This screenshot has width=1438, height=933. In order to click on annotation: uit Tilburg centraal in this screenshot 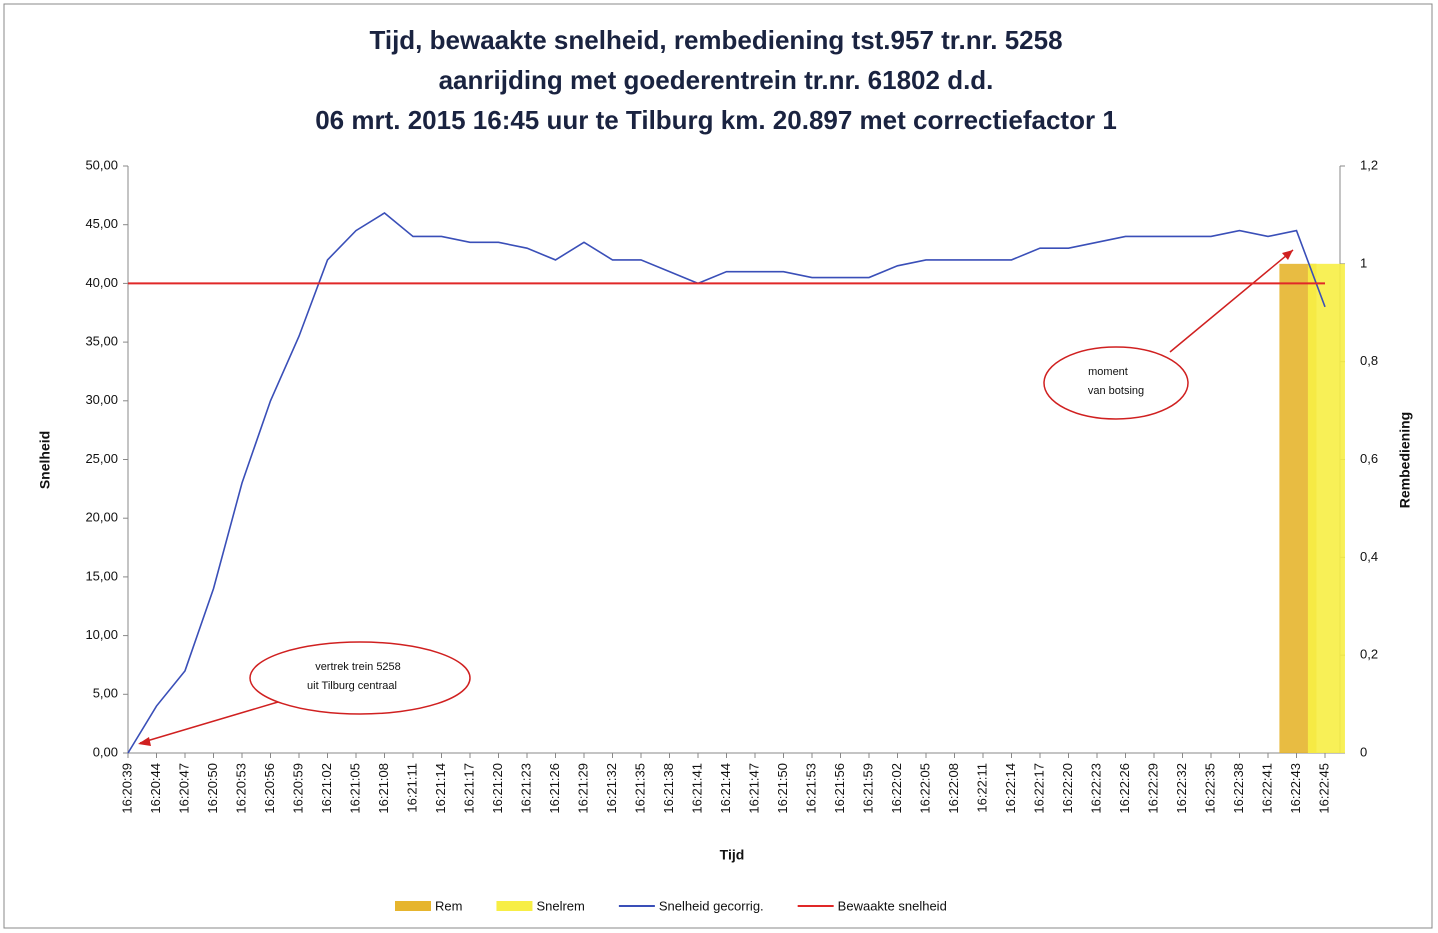, I will do `click(352, 686)`.